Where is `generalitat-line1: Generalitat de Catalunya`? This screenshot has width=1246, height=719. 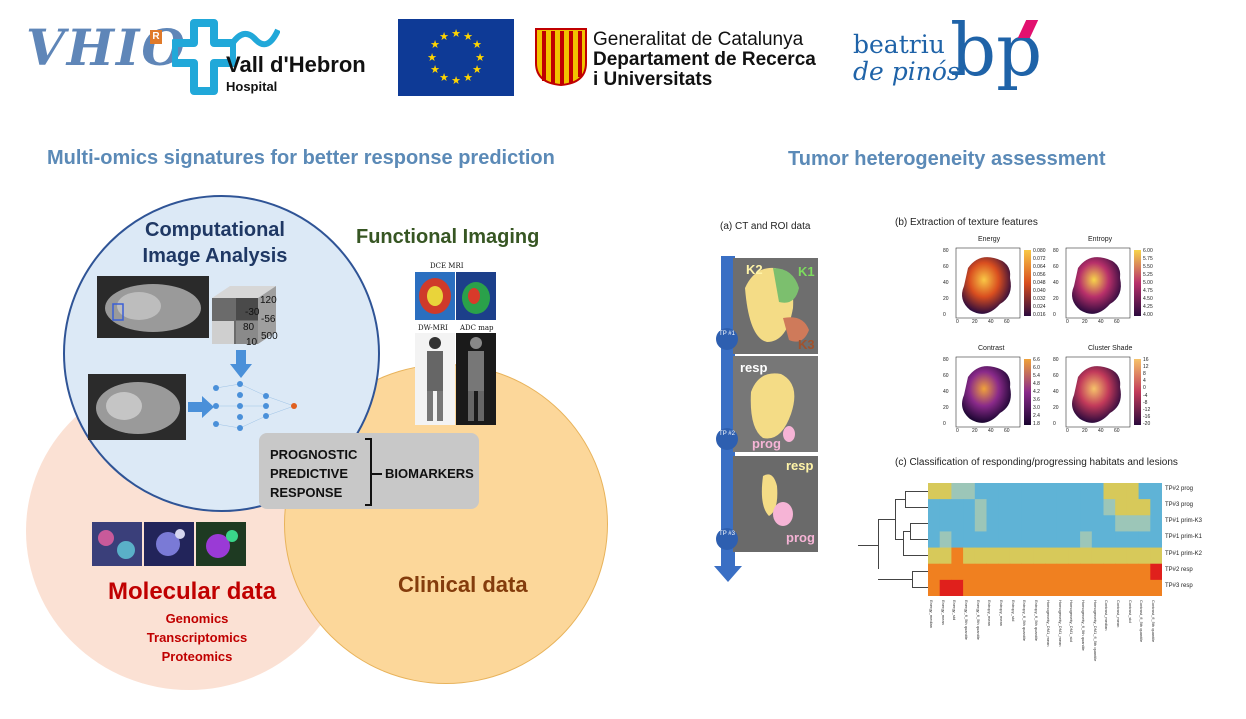 generalitat-line1: Generalitat de Catalunya is located at coordinates (698, 39).